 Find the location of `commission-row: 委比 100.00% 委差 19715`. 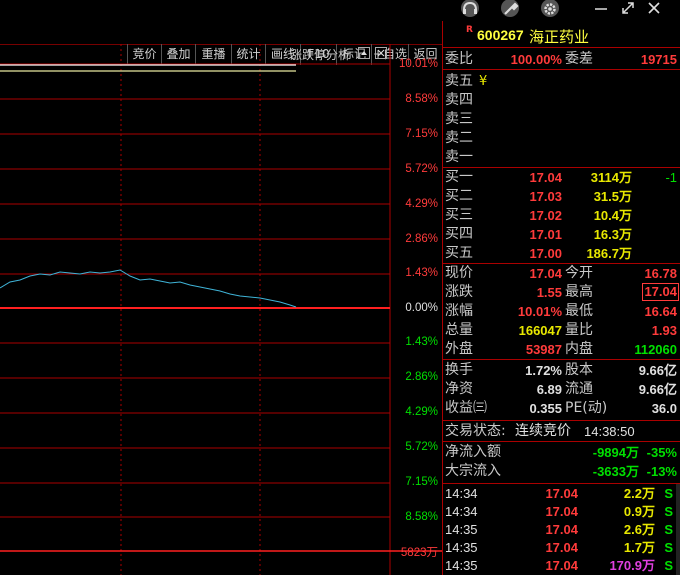

commission-row: 委比 100.00% 委差 19715 is located at coordinates (562, 59).